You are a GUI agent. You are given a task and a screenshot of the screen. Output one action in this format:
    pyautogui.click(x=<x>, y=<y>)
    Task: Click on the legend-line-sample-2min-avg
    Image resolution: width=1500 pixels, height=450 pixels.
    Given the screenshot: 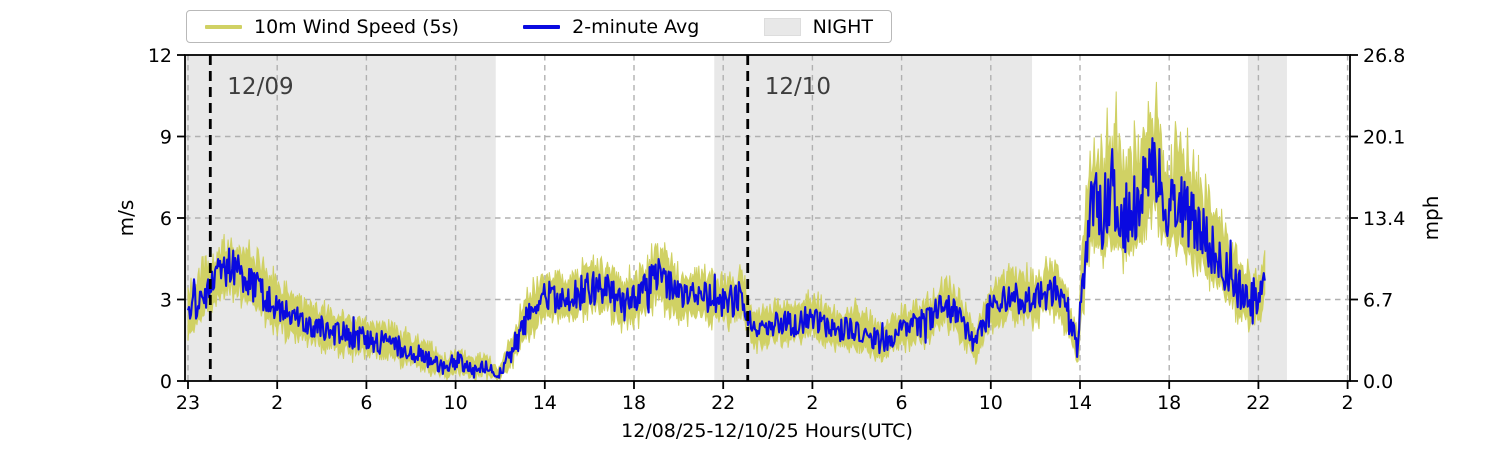 What is the action you would take?
    pyautogui.click(x=542, y=26)
    